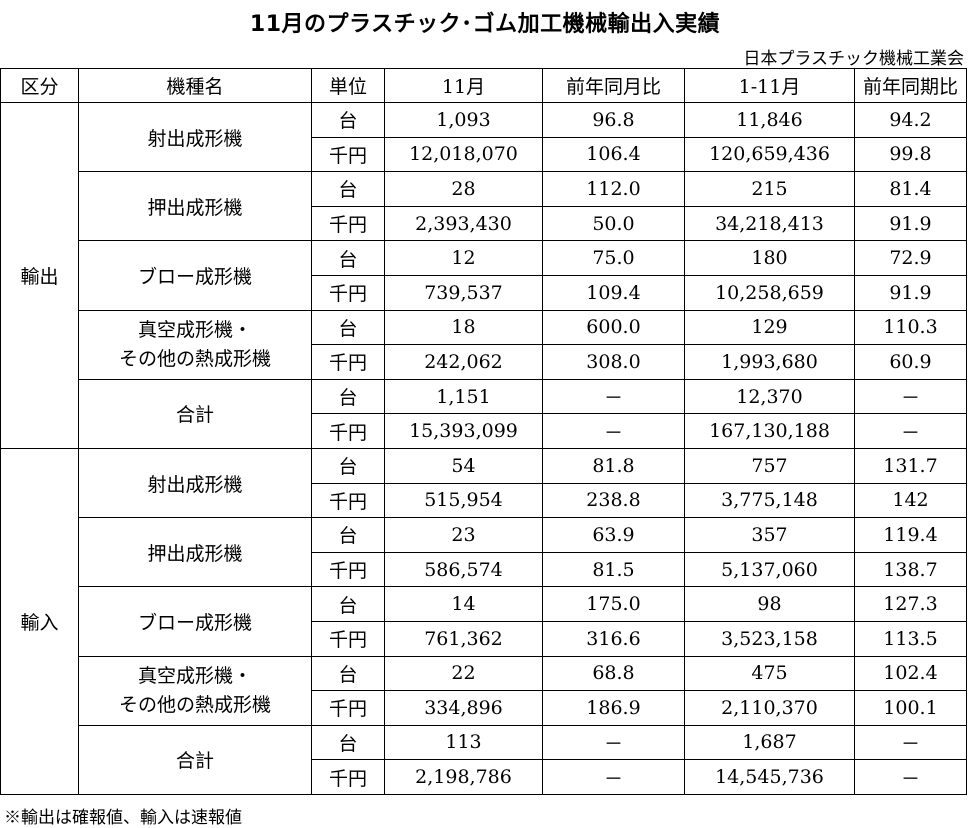 The width and height of the screenshot is (970, 828). Describe the element at coordinates (463, 223) in the screenshot. I see `month-value: 2,393,430` at that location.